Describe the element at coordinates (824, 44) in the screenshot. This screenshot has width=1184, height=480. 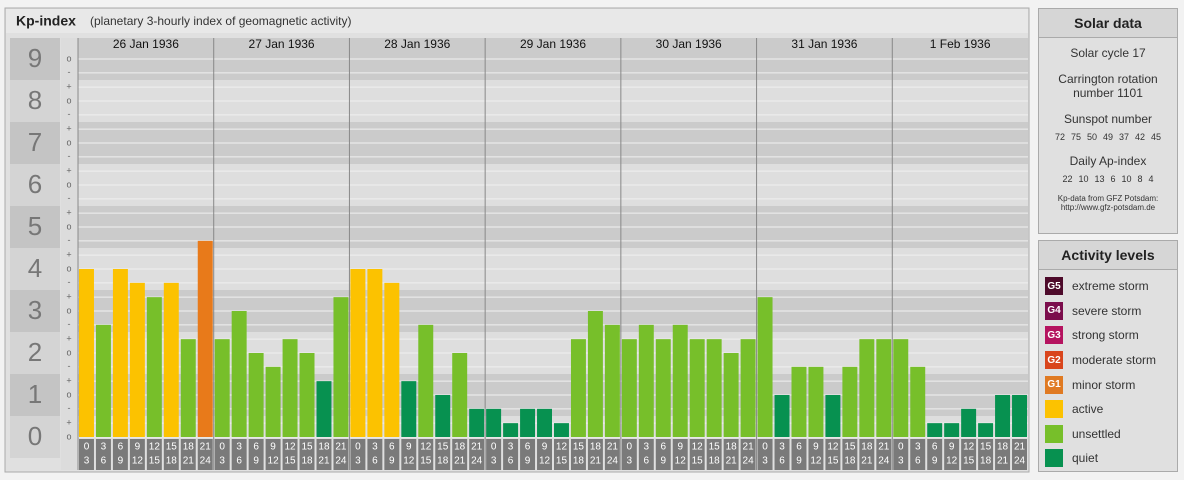
I see `day-label: 31 Jan 1936` at that location.